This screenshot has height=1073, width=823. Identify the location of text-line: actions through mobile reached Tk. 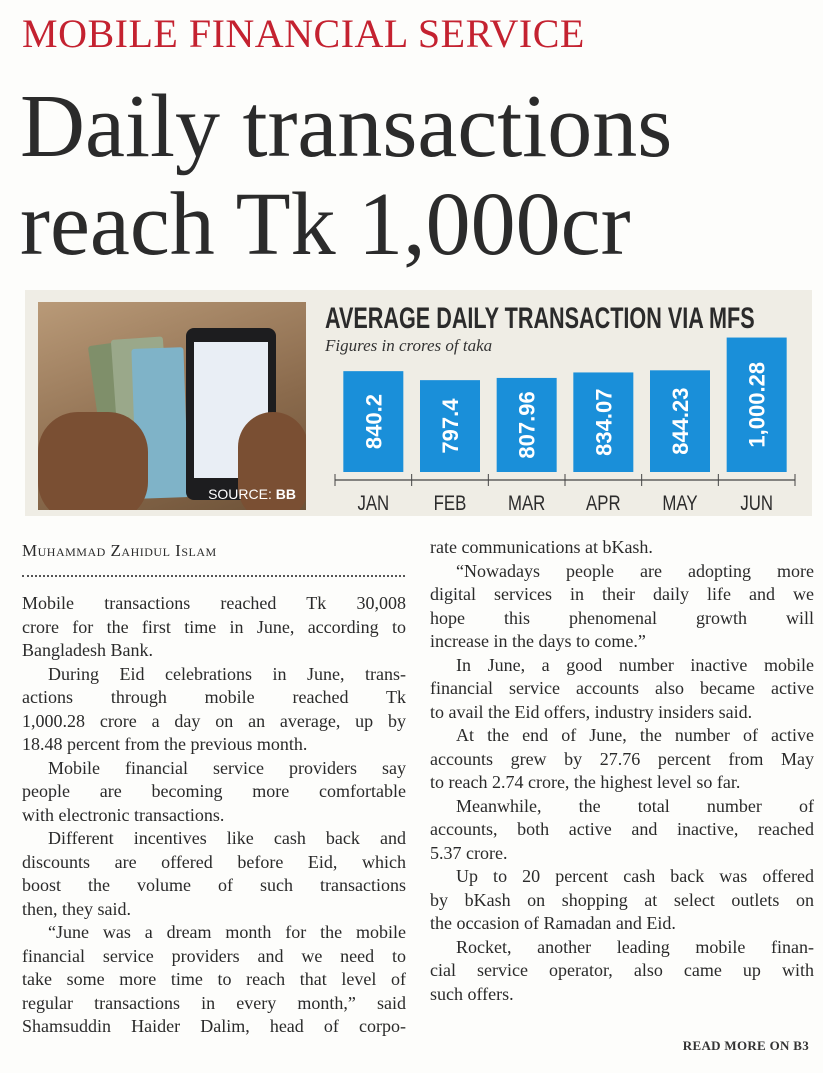
(214, 697).